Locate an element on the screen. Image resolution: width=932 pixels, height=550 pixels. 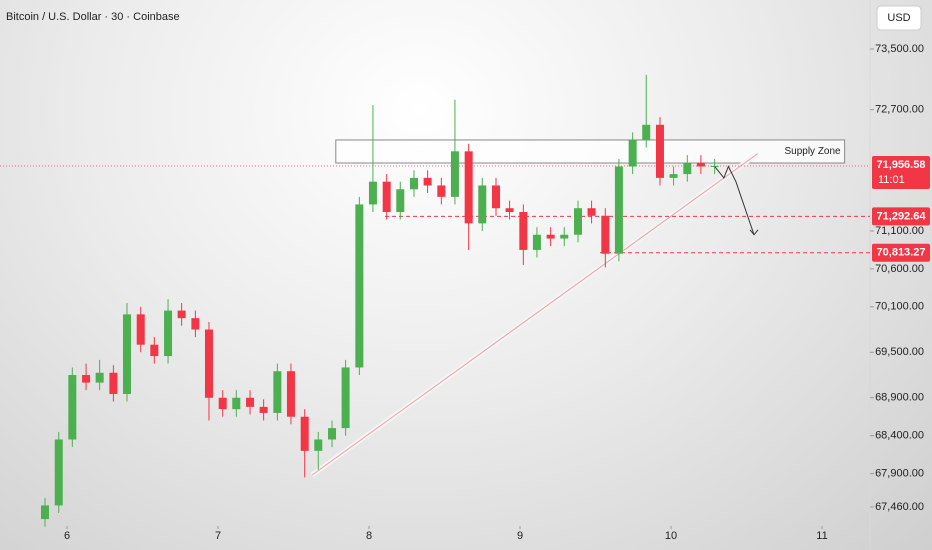
currency-box is located at coordinates (899, 18).